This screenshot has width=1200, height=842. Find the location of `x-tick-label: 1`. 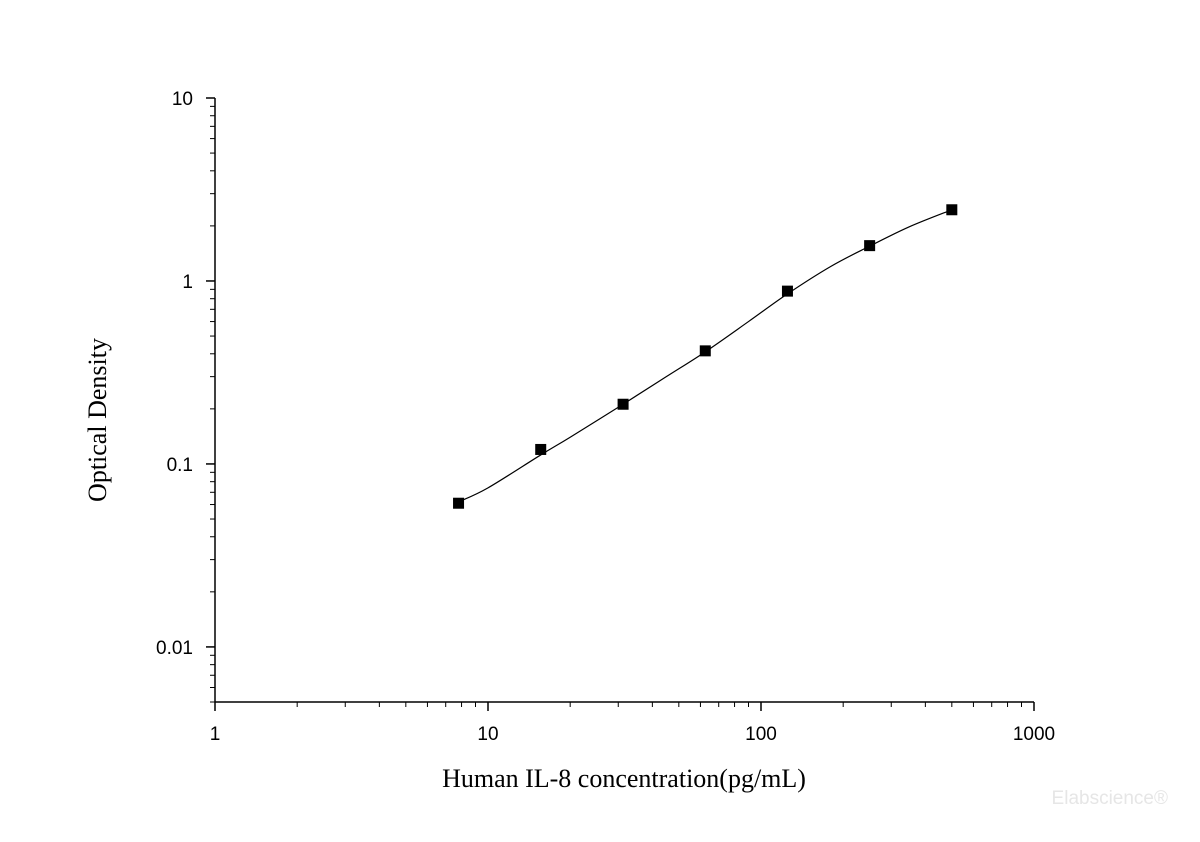

x-tick-label: 1 is located at coordinates (215, 734).